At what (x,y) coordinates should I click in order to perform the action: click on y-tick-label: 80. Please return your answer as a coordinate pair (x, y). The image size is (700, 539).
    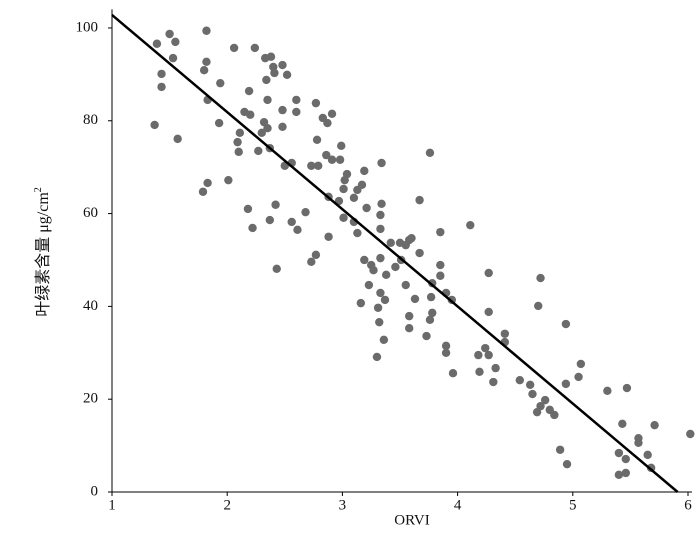
    Looking at the image, I should click on (90, 120).